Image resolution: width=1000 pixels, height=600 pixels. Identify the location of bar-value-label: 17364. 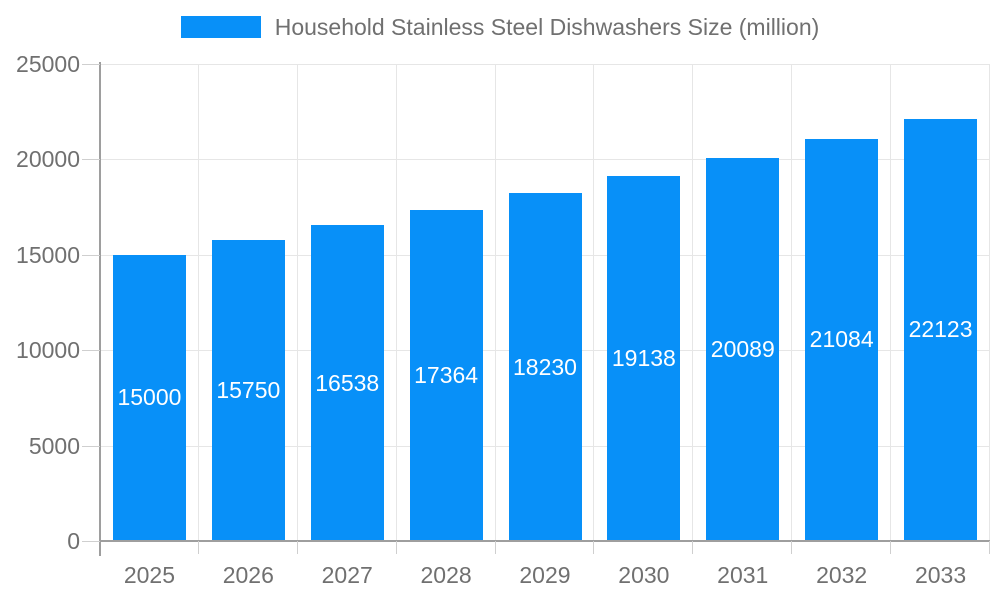
(446, 374).